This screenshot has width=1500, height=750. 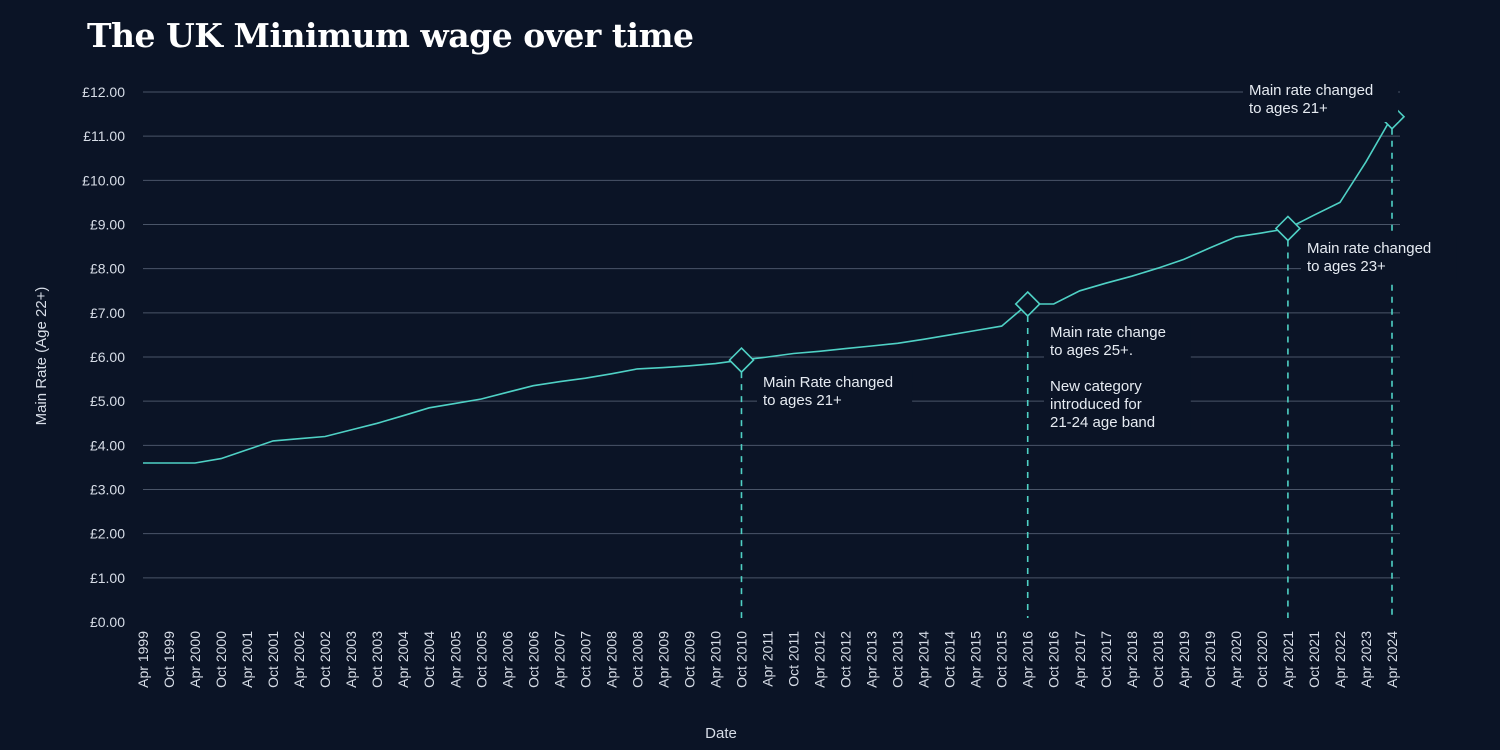 I want to click on x-tick-label: Oct 2007, so click(x=585, y=659).